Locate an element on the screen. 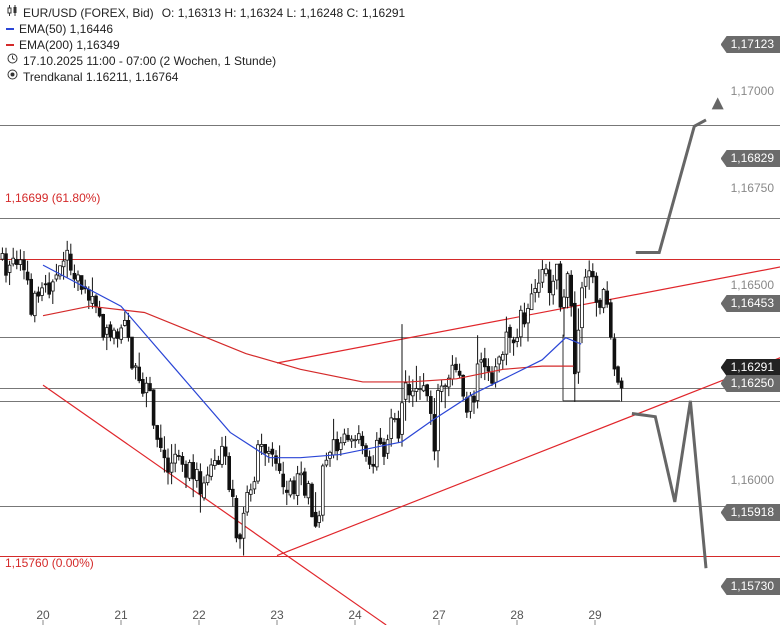  price-label-115730: 1,15730 is located at coordinates (750, 586).